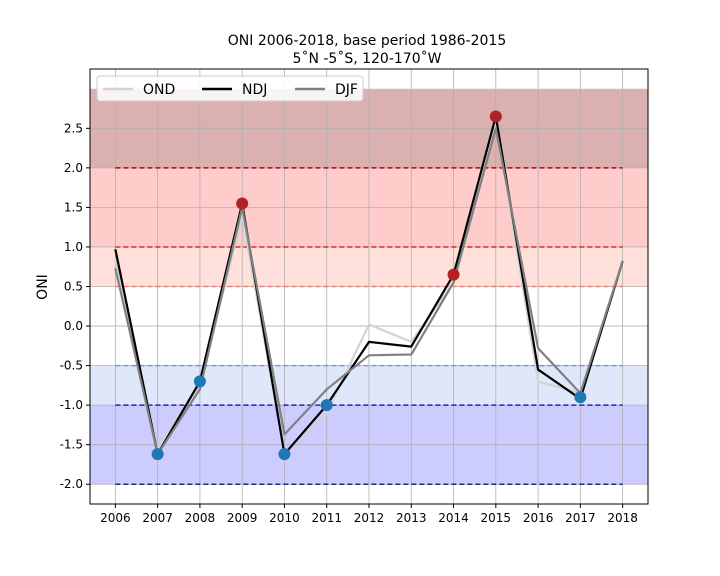  I want to click on x-tick-label-1: 2007, so click(157, 518).